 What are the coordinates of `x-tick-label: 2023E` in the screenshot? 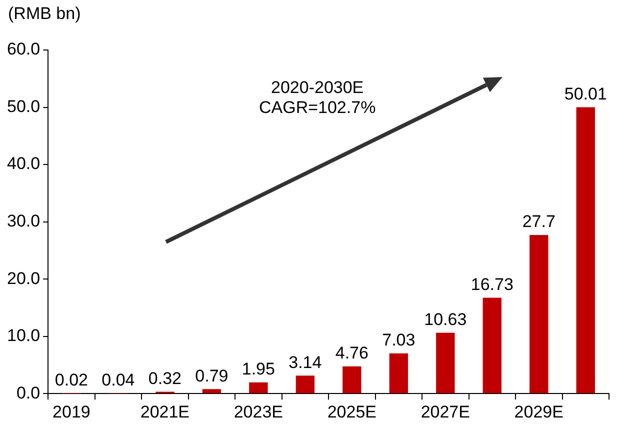 It's located at (259, 412).